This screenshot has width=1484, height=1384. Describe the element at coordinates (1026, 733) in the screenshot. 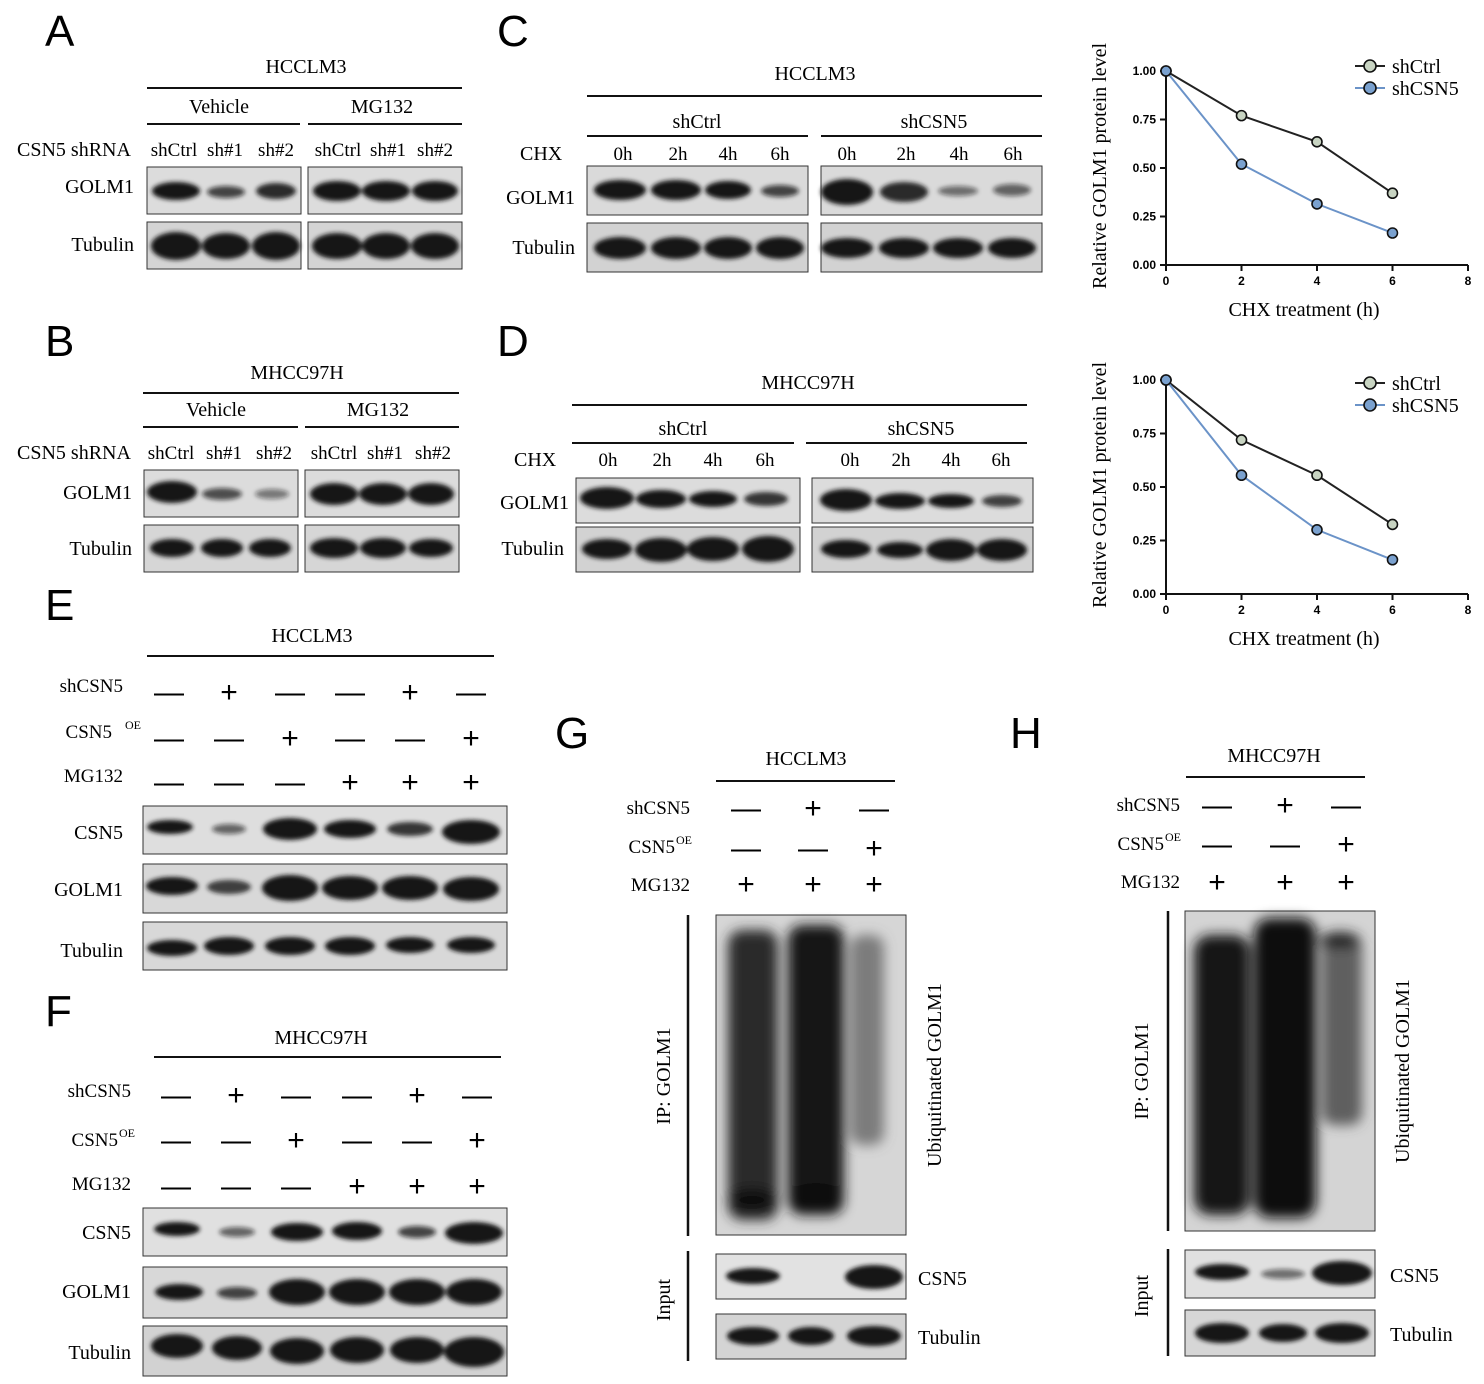

I see `panel-label-h: H` at that location.